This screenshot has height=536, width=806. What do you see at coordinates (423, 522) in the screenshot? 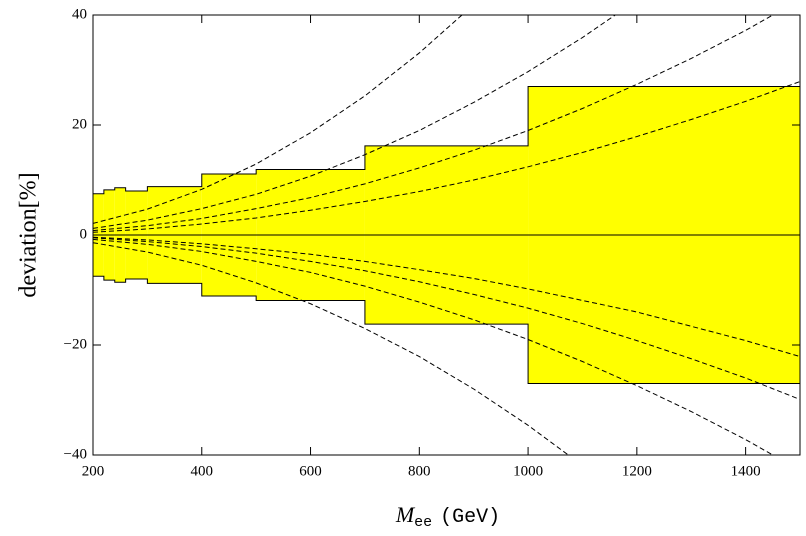
I see `x-label-subscript: ee` at bounding box center [423, 522].